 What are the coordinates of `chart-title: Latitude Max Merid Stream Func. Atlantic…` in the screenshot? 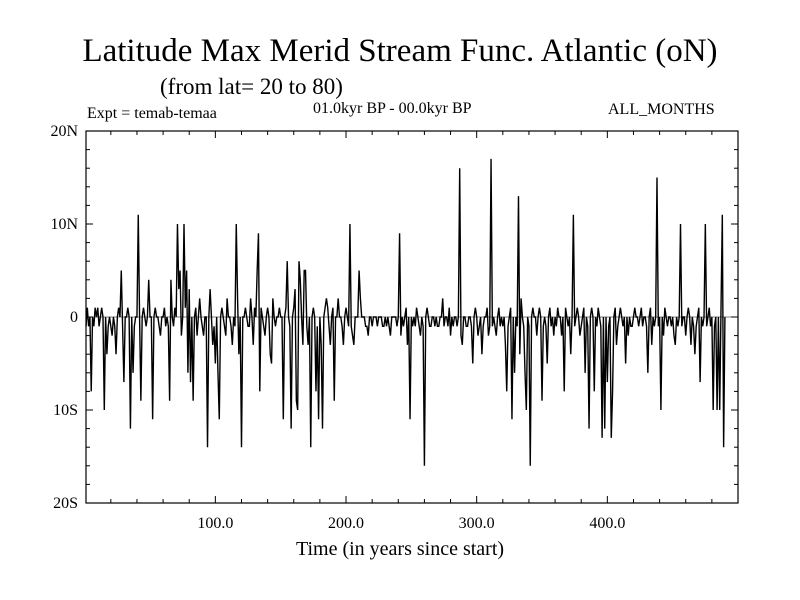 It's located at (400, 51).